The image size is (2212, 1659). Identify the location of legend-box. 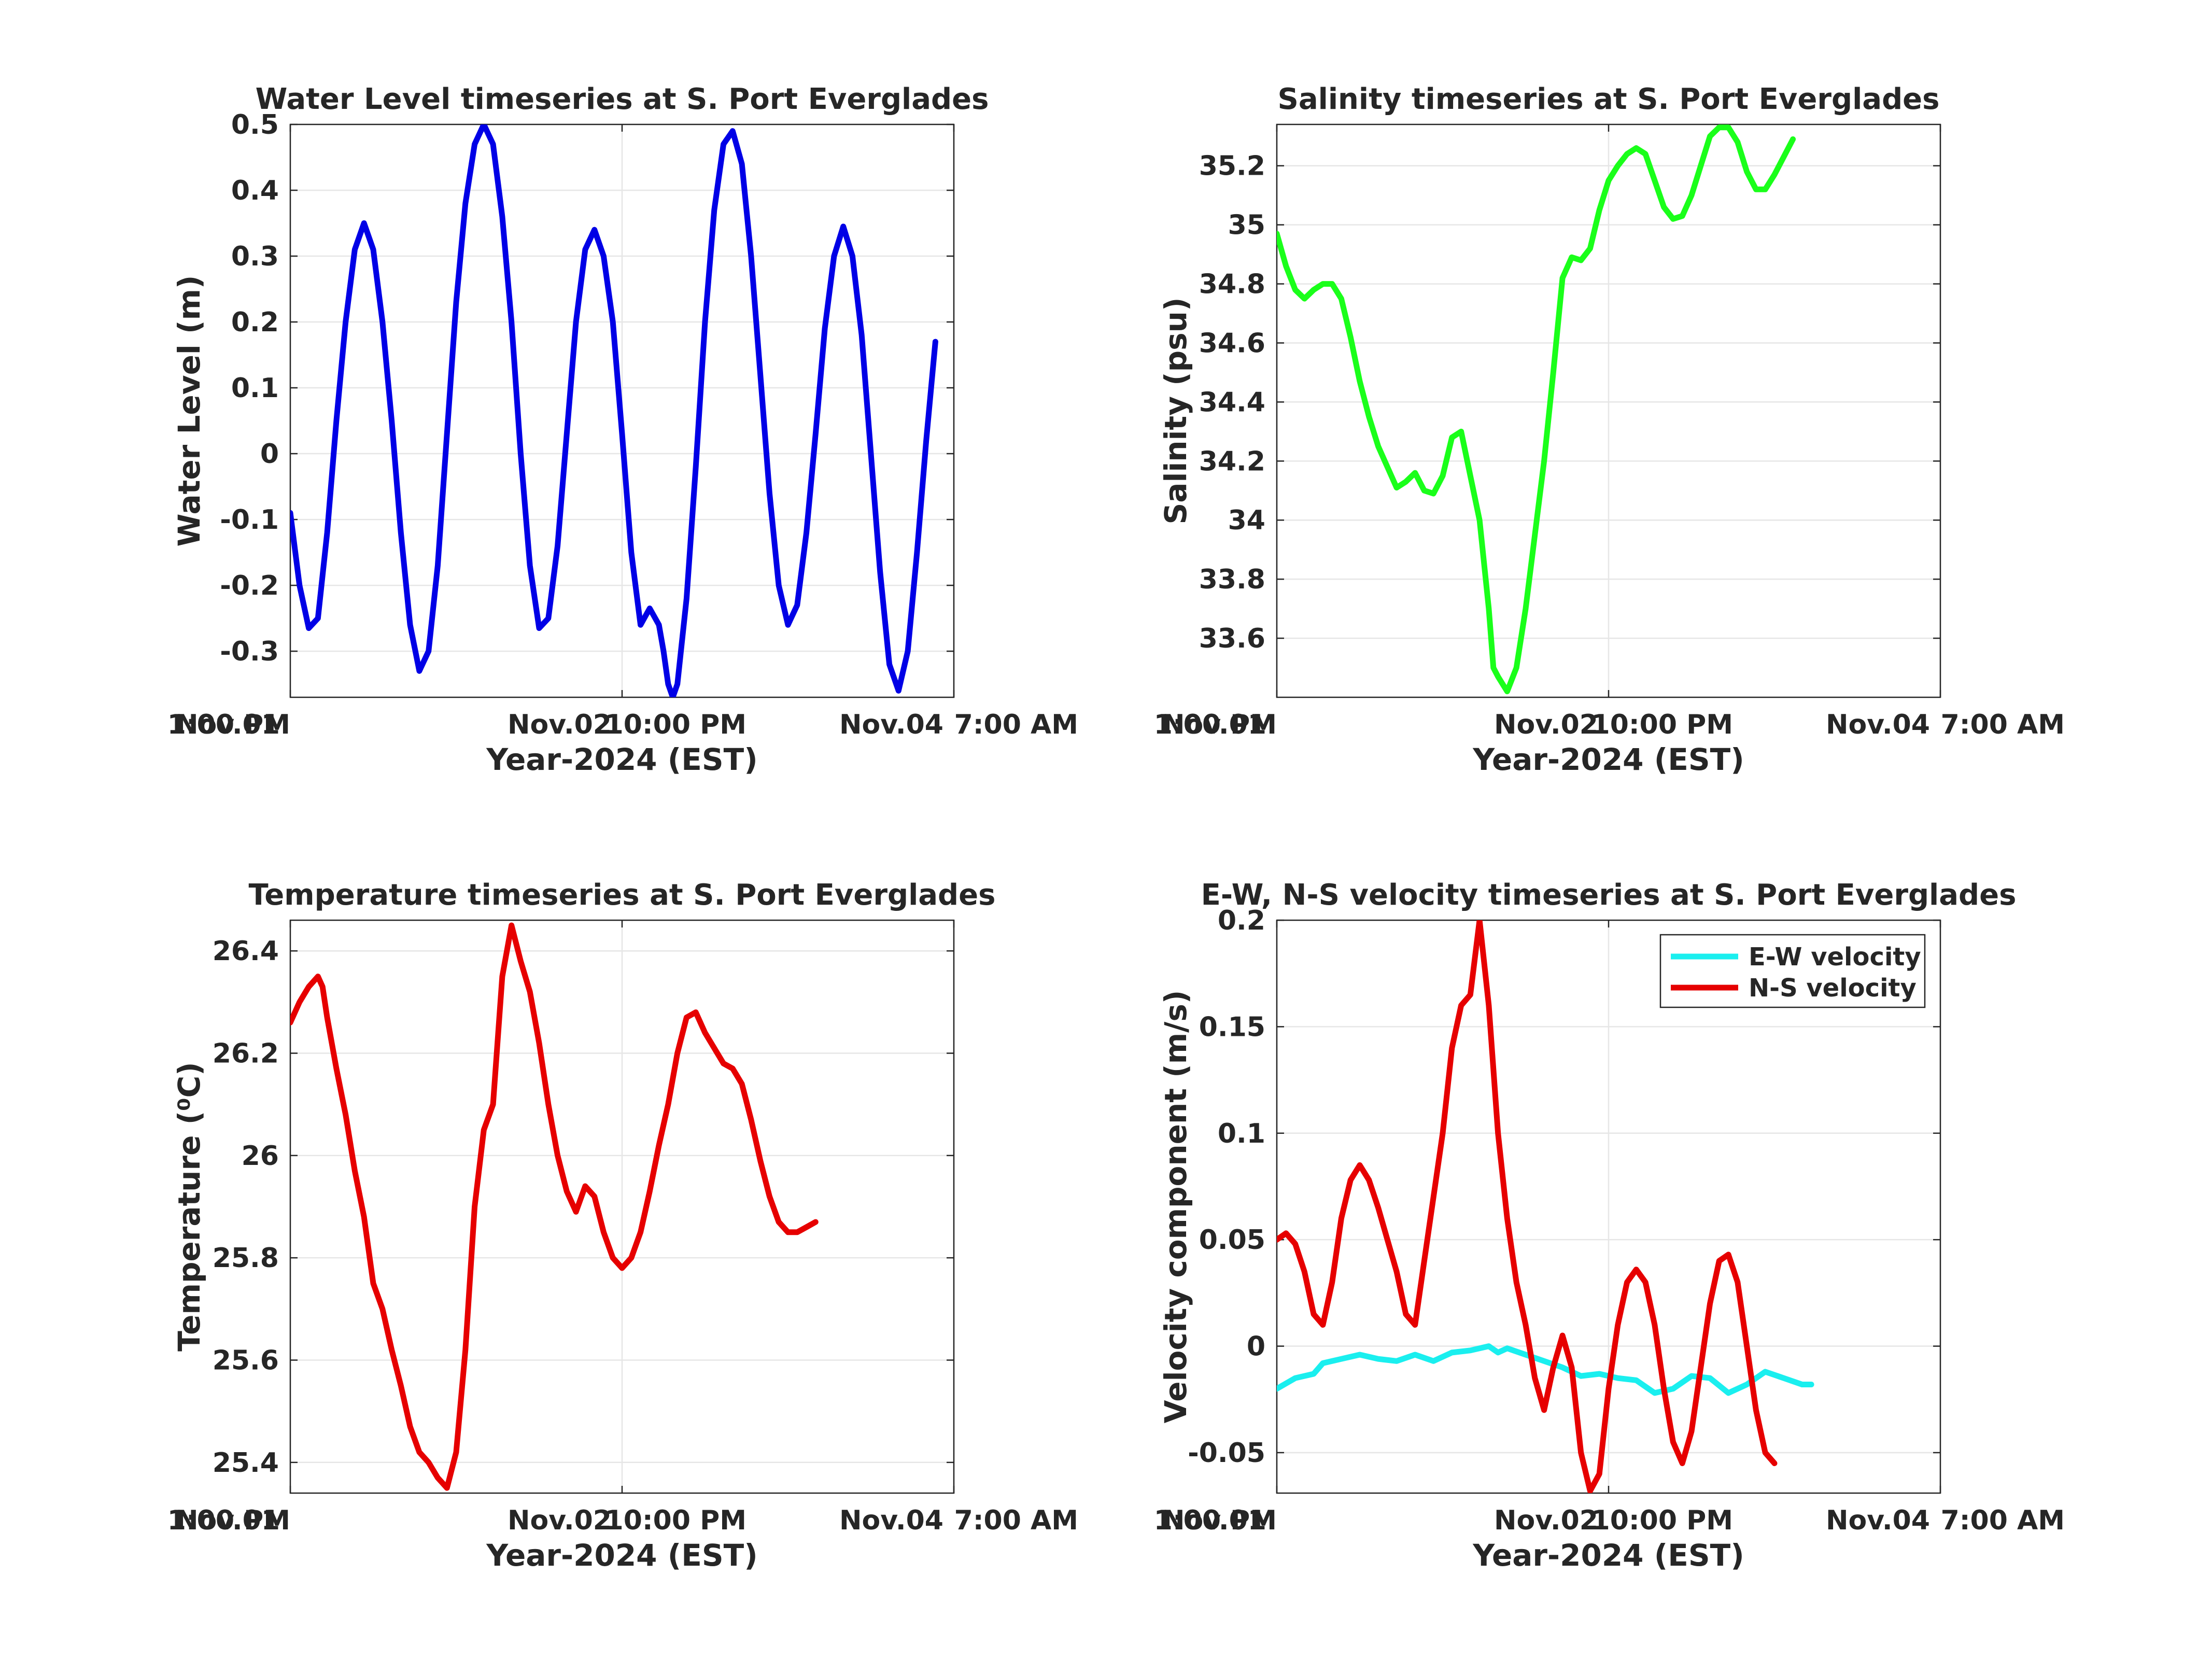
(1792, 971).